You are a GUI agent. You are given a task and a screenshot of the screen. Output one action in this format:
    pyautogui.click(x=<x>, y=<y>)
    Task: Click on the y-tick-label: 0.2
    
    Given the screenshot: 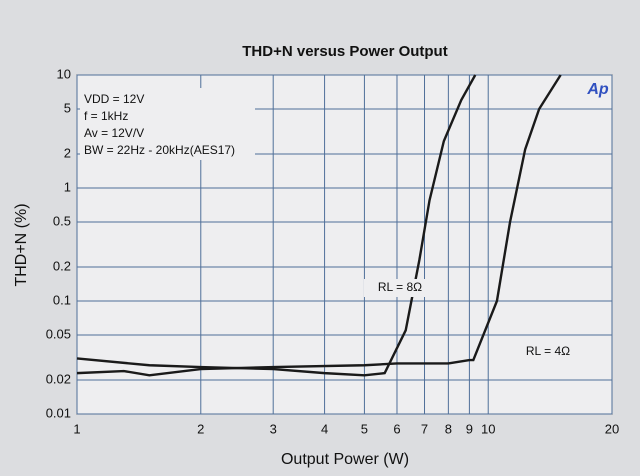 What is the action you would take?
    pyautogui.click(x=62, y=265)
    